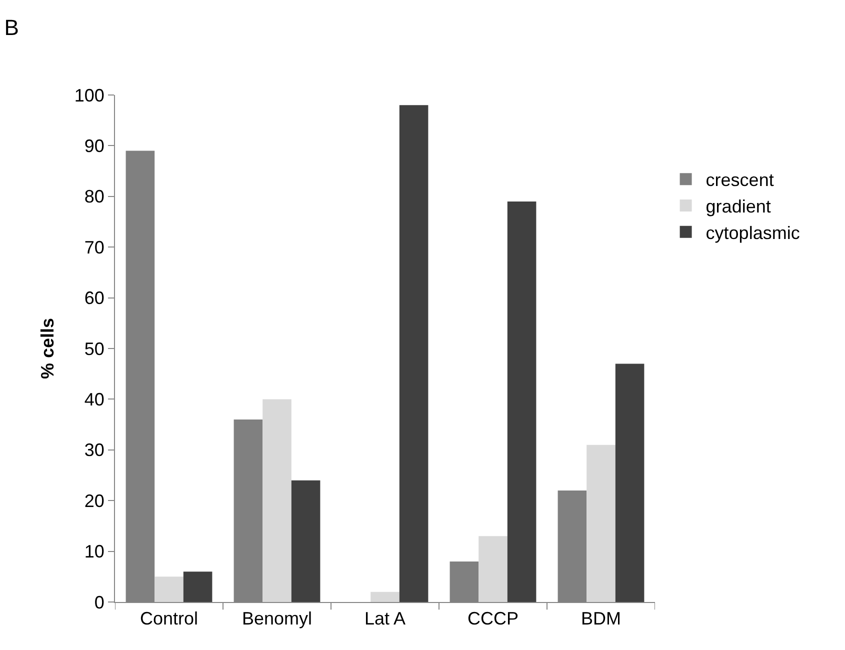 The image size is (845, 650). What do you see at coordinates (277, 618) in the screenshot?
I see `x-tick-label: Benomyl` at bounding box center [277, 618].